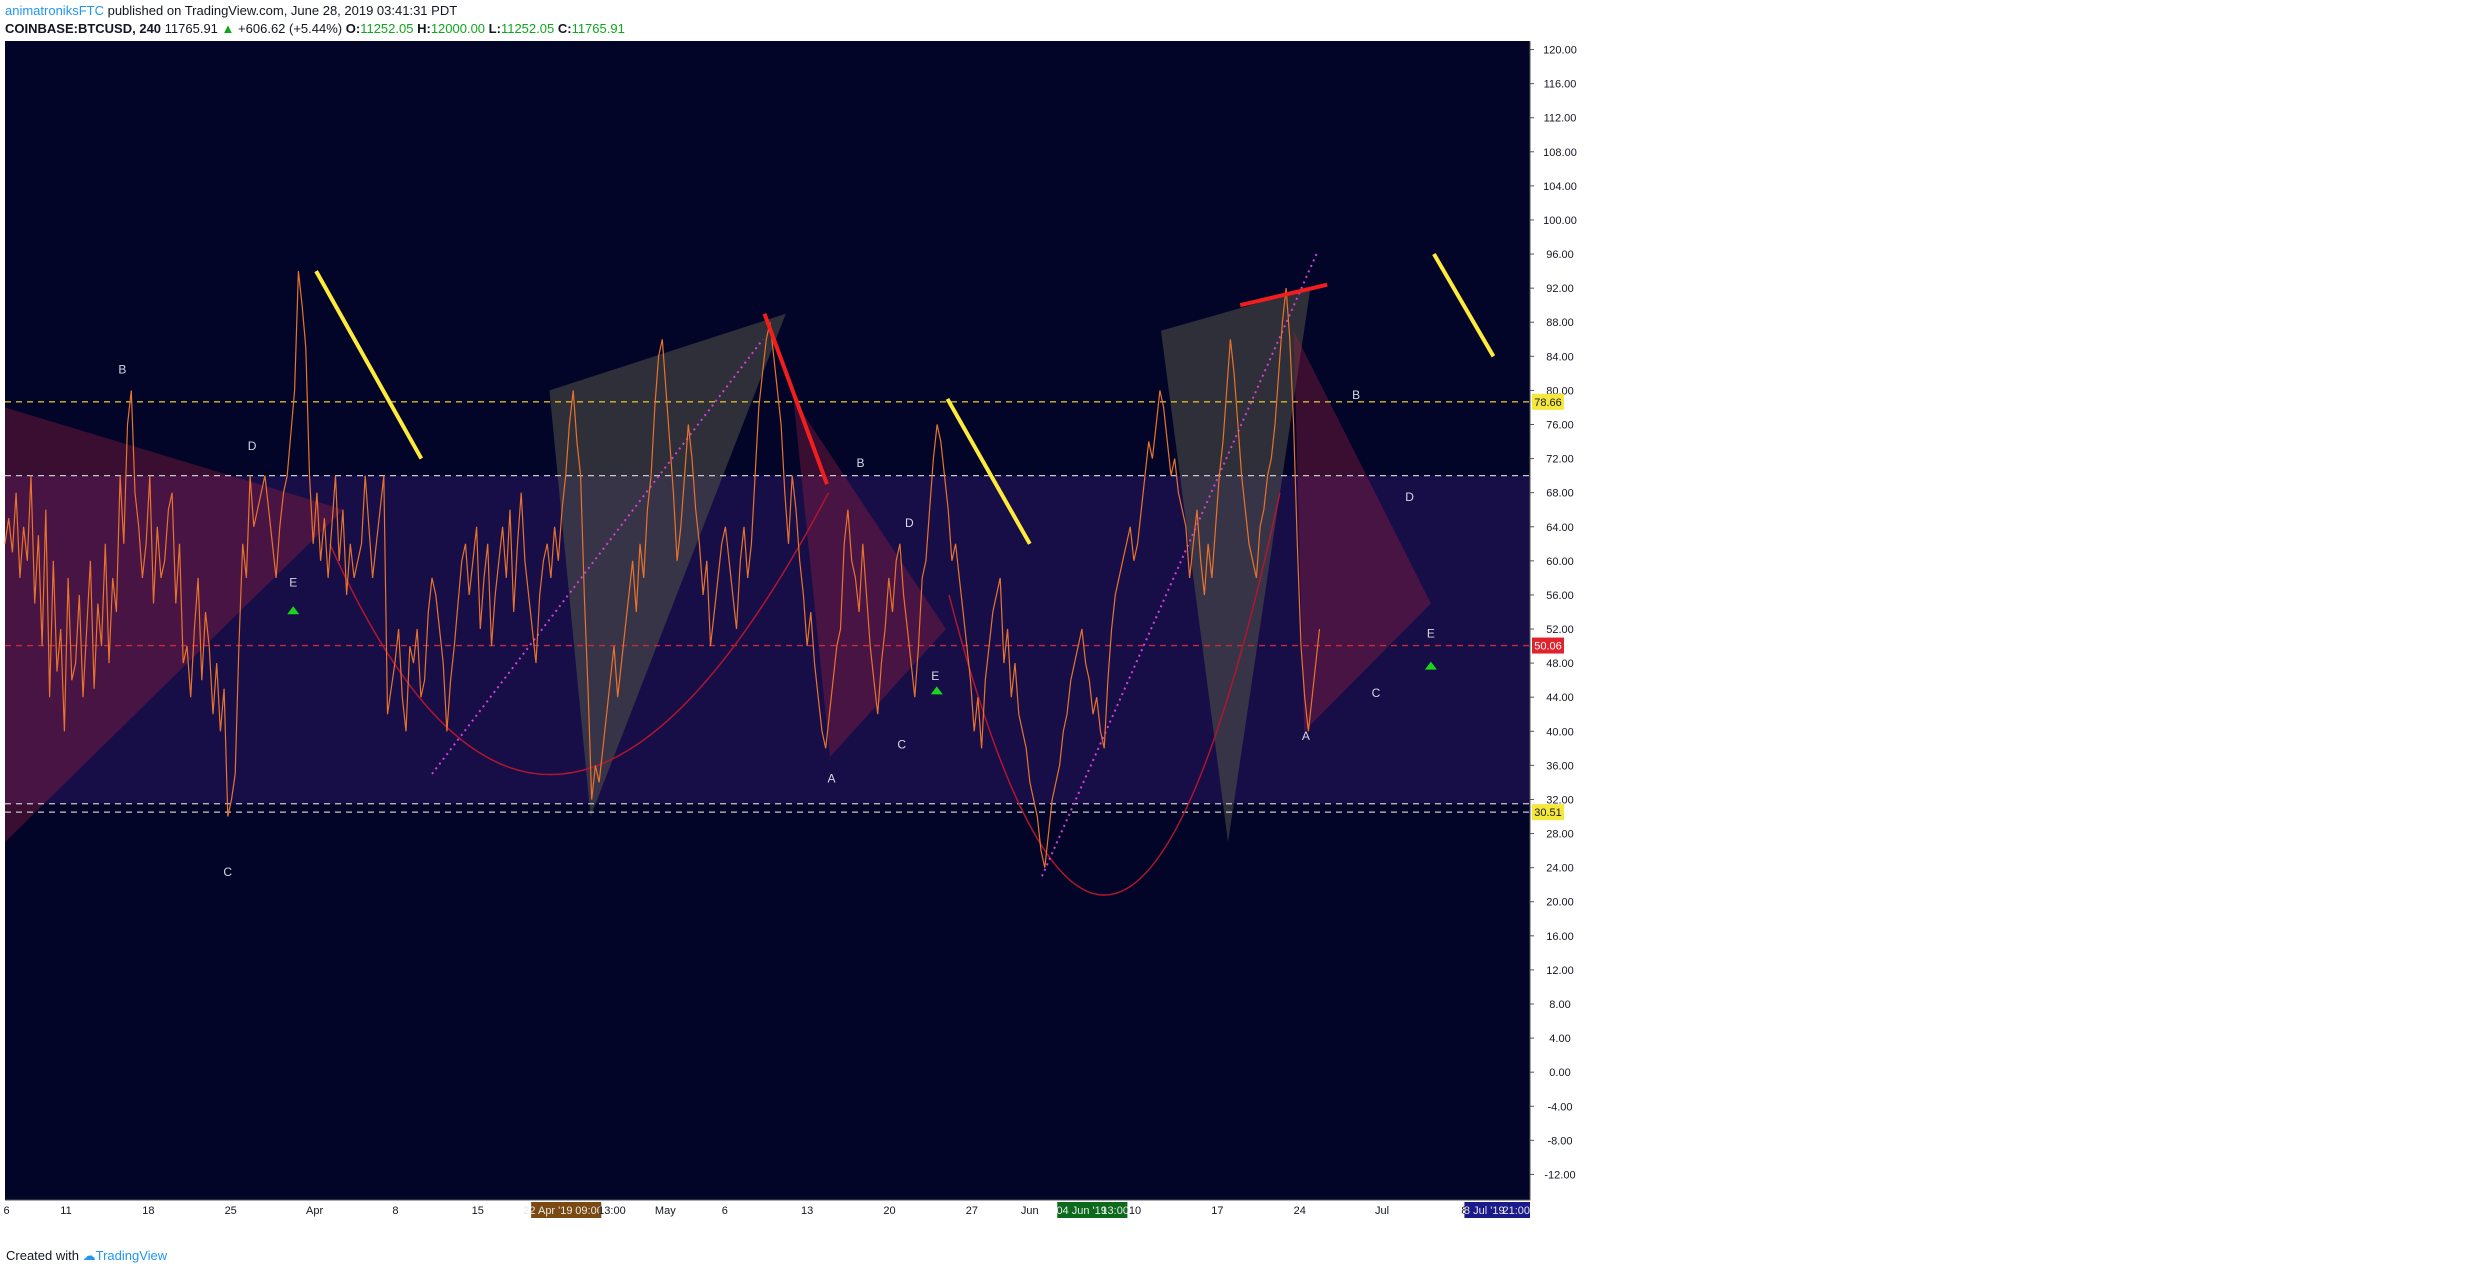 Image resolution: width=2467 pixels, height=1271 pixels. I want to click on open-label: O:, so click(353, 28).